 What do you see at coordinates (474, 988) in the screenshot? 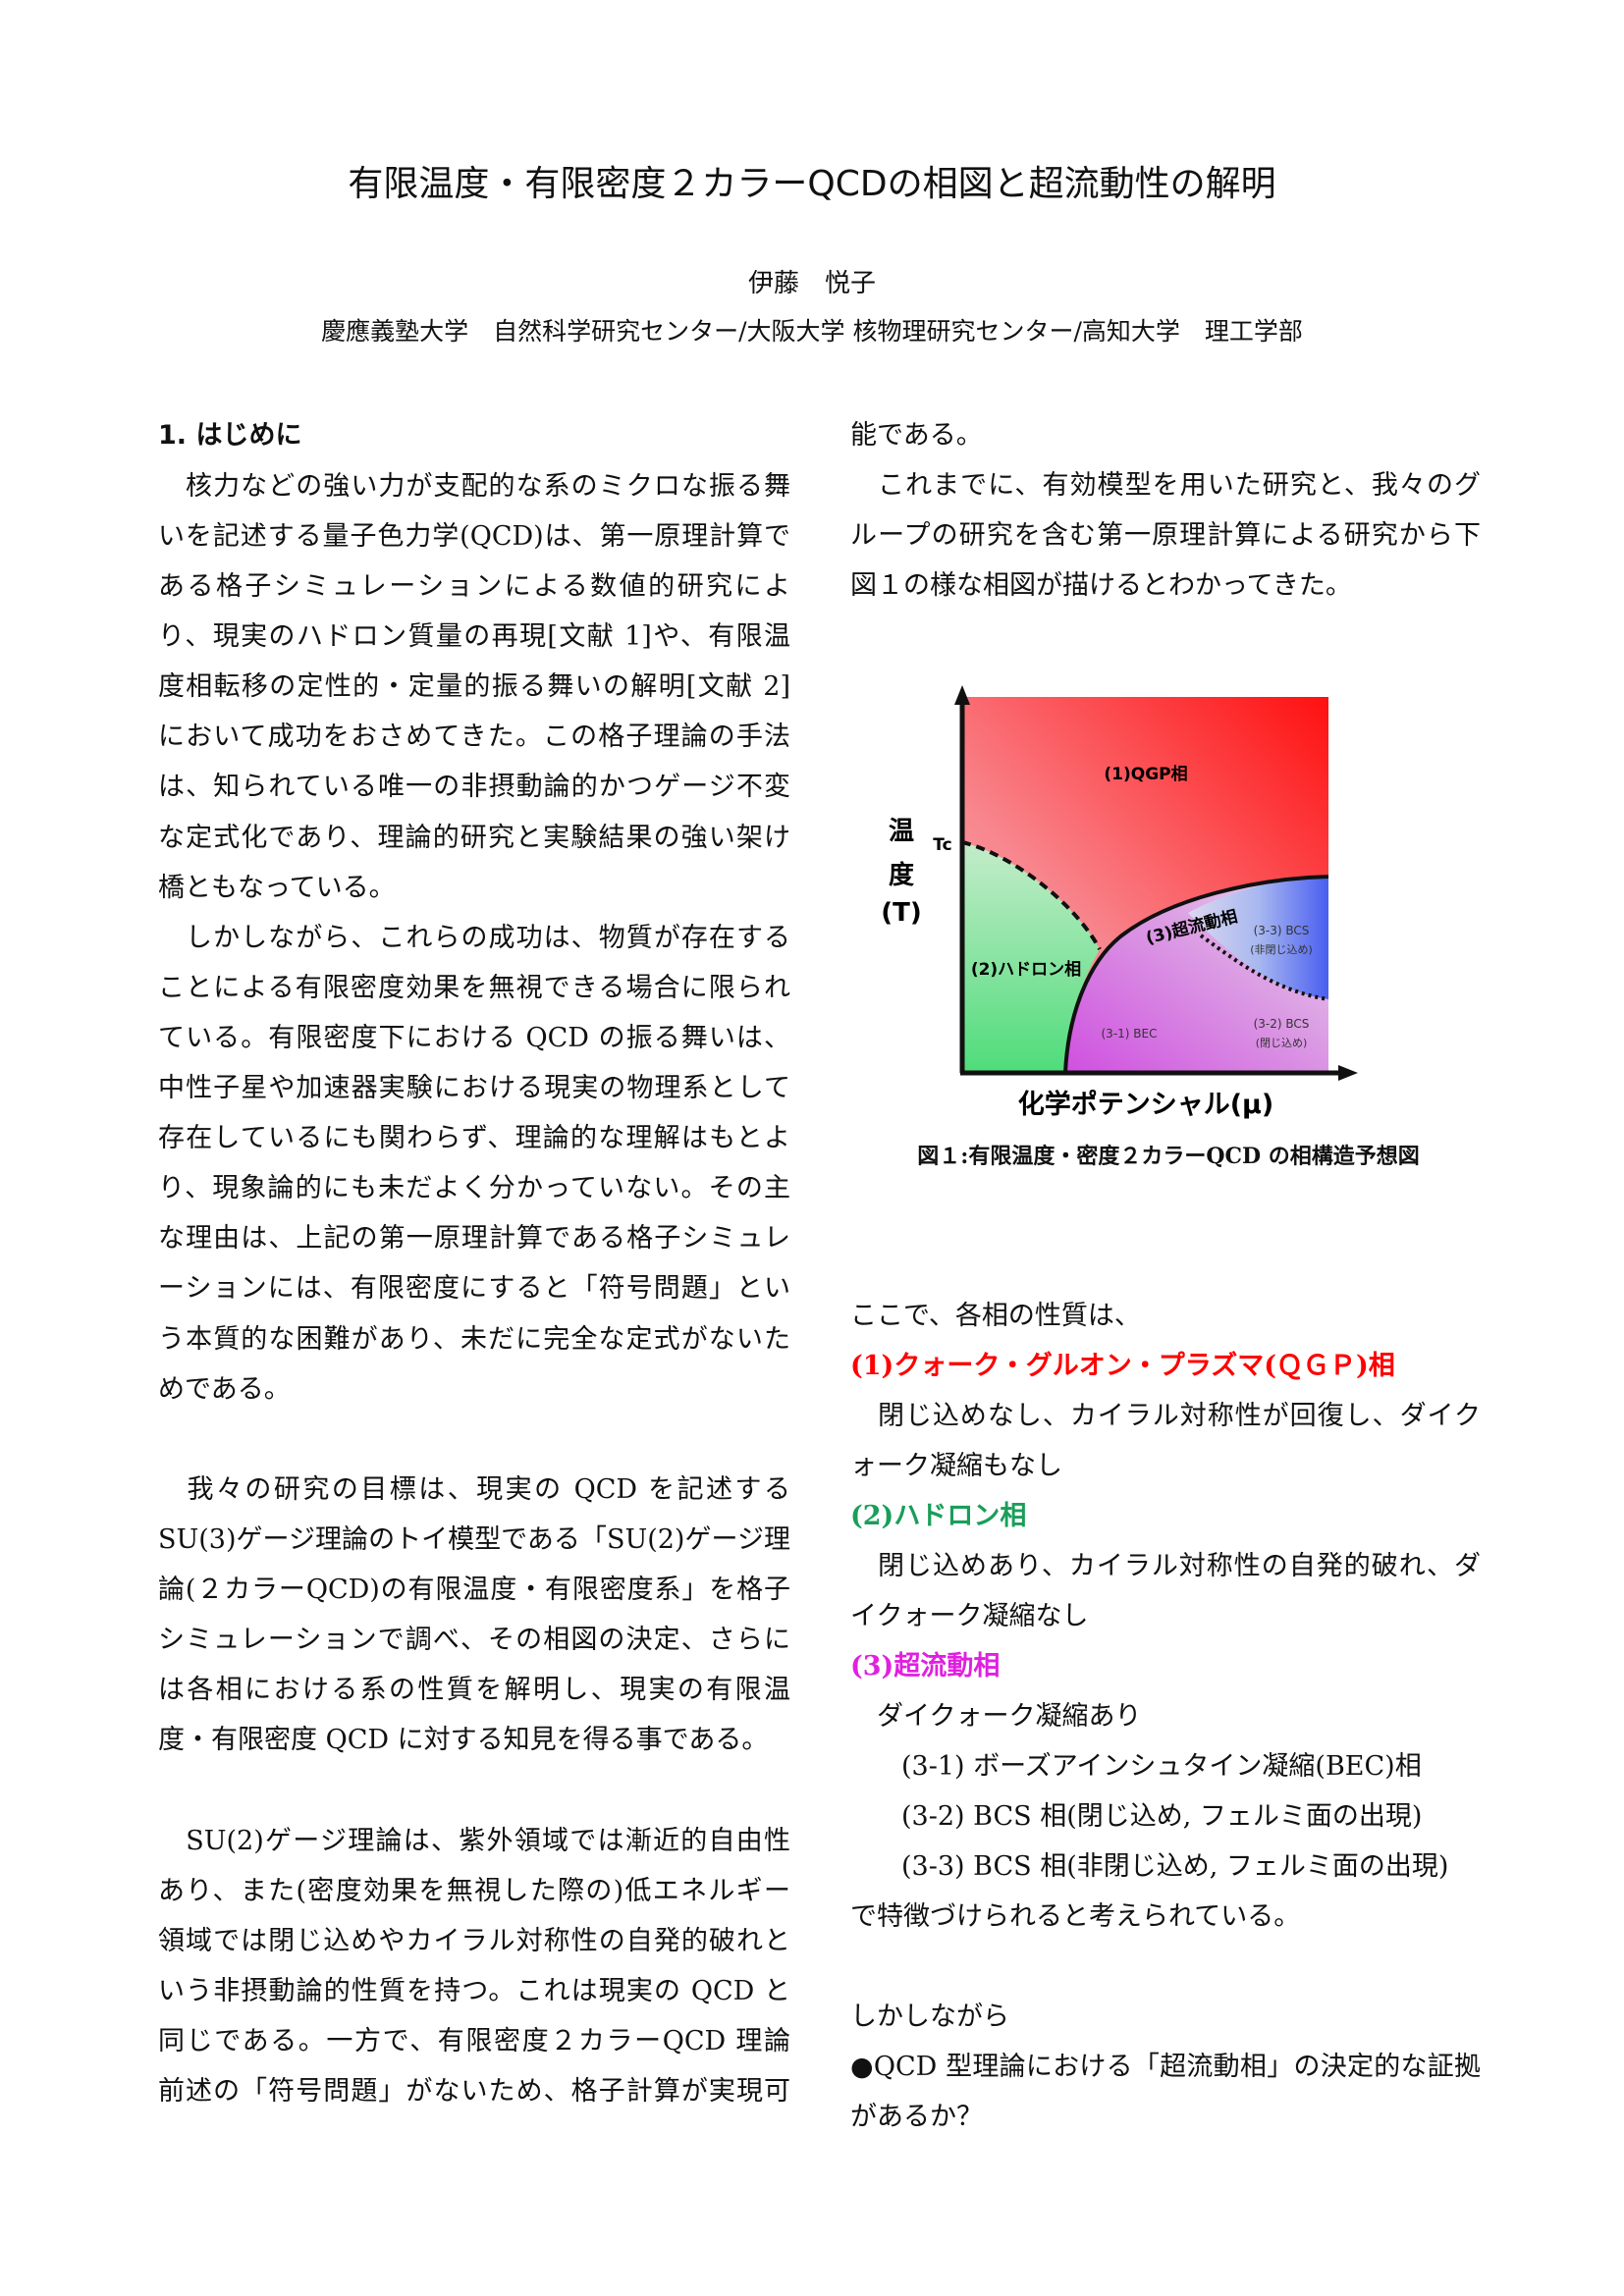
I see `paragraph-line: ことによる有限密度効果を無視できる場合に限られ` at bounding box center [474, 988].